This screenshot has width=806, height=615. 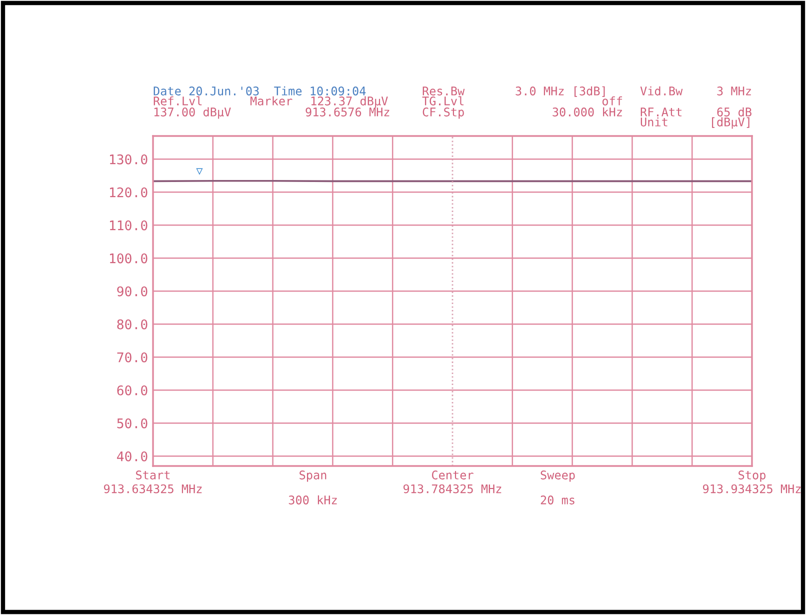 I want to click on y-tick-label: 100.0, so click(x=129, y=258).